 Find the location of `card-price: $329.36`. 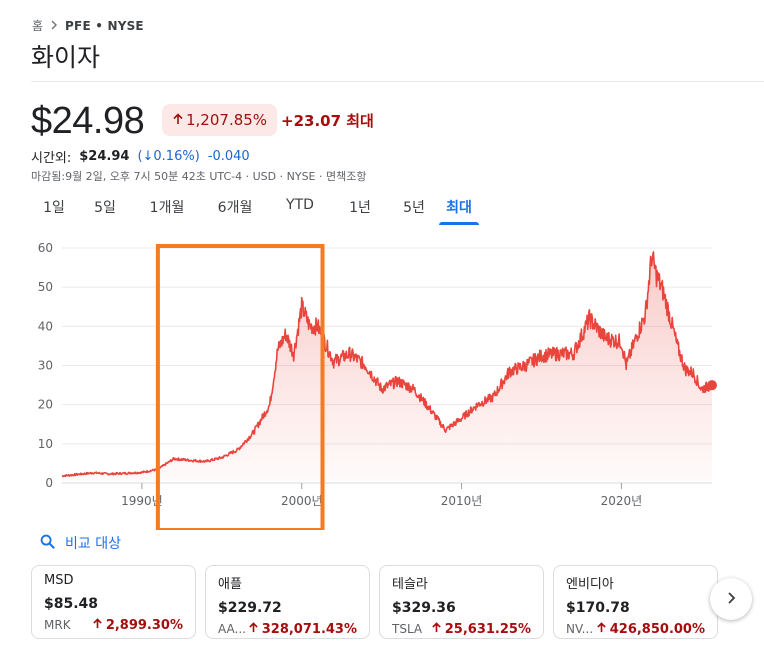

card-price: $329.36 is located at coordinates (424, 608).